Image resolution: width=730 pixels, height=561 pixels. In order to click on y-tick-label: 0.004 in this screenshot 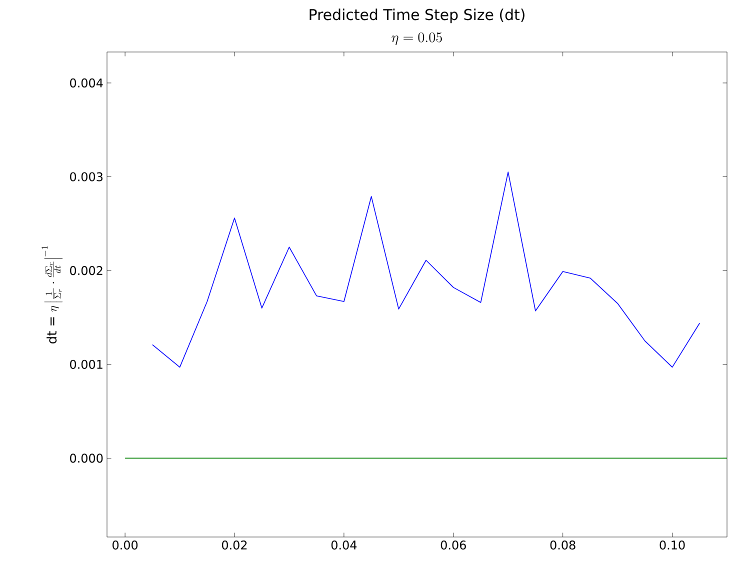, I will do `click(86, 83)`.